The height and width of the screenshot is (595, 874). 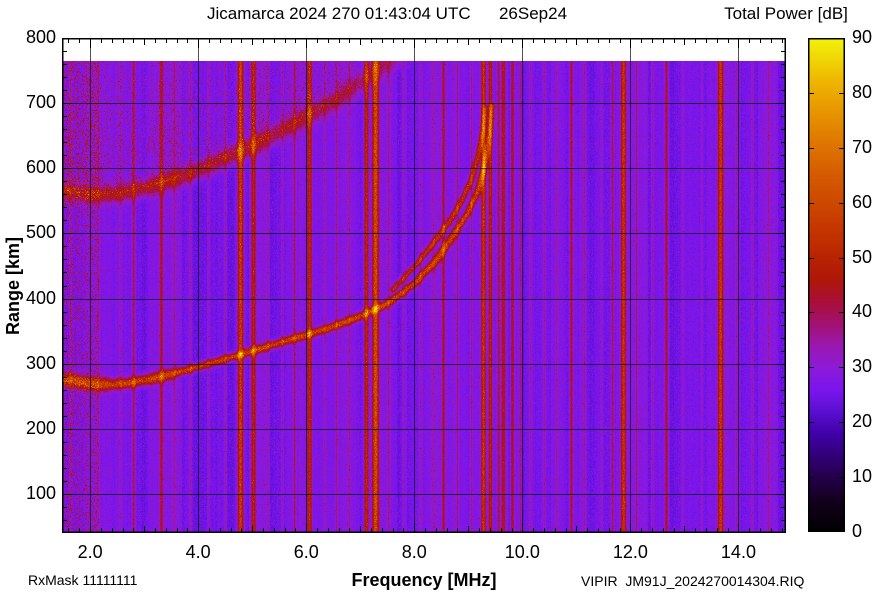 I want to click on colorbar-tick-label: 70, so click(x=862, y=146).